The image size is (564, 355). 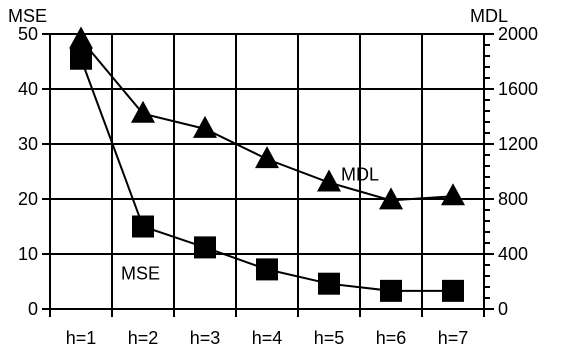 I want to click on right-axis-tick-label: 2000, so click(x=518, y=34).